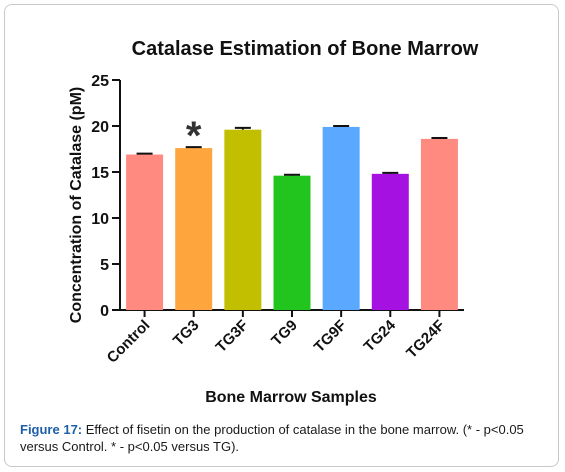 Image resolution: width=565 pixels, height=472 pixels. I want to click on y-tick-label: 10, so click(100, 219).